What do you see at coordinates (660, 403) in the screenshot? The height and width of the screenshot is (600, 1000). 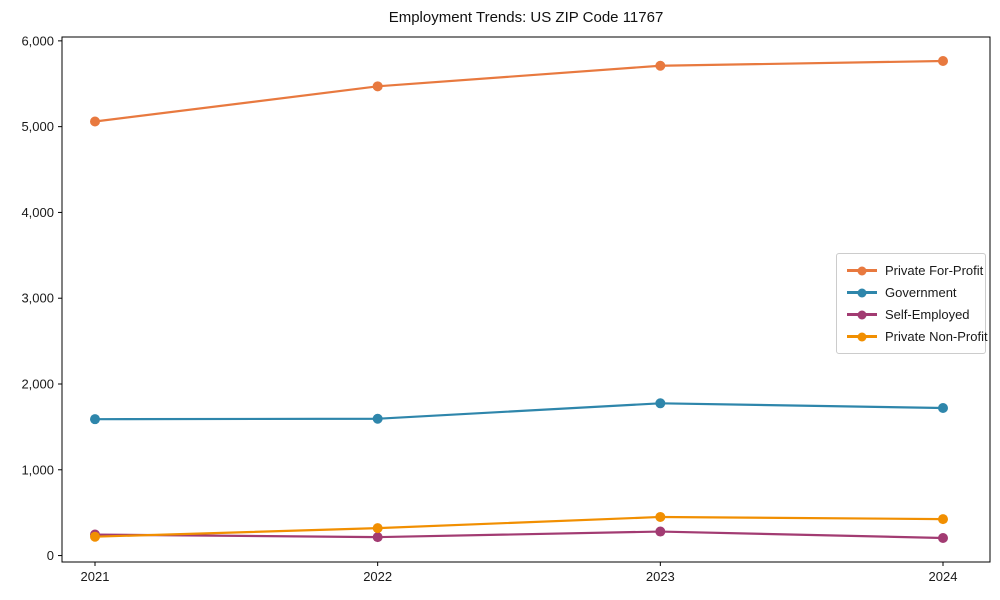 I see `marker-government-2023` at bounding box center [660, 403].